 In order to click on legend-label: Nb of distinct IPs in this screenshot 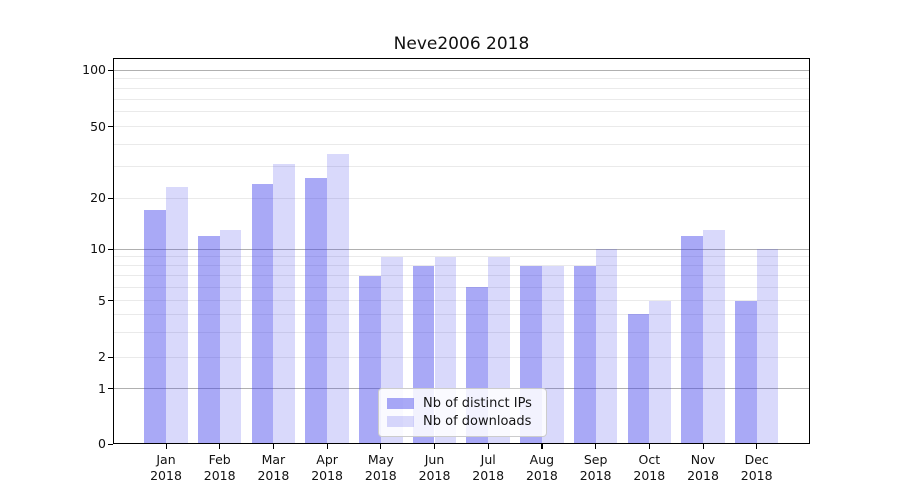, I will do `click(477, 403)`.